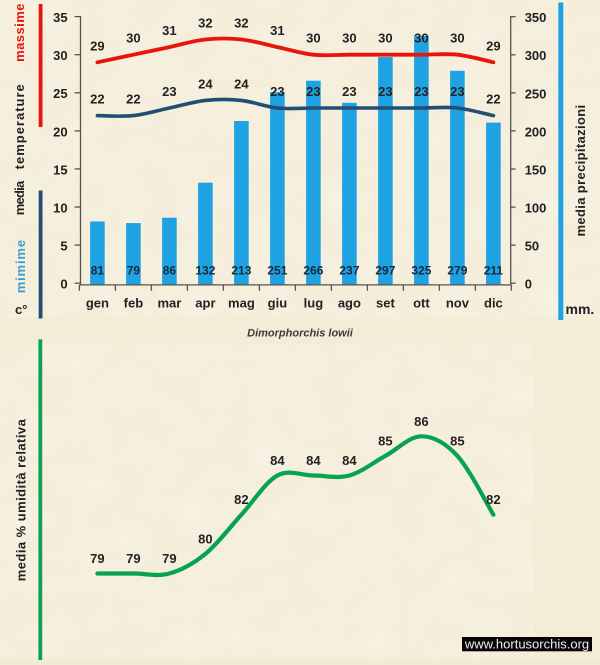 The width and height of the screenshot is (600, 665). I want to click on svg-text: 297, so click(385, 270).